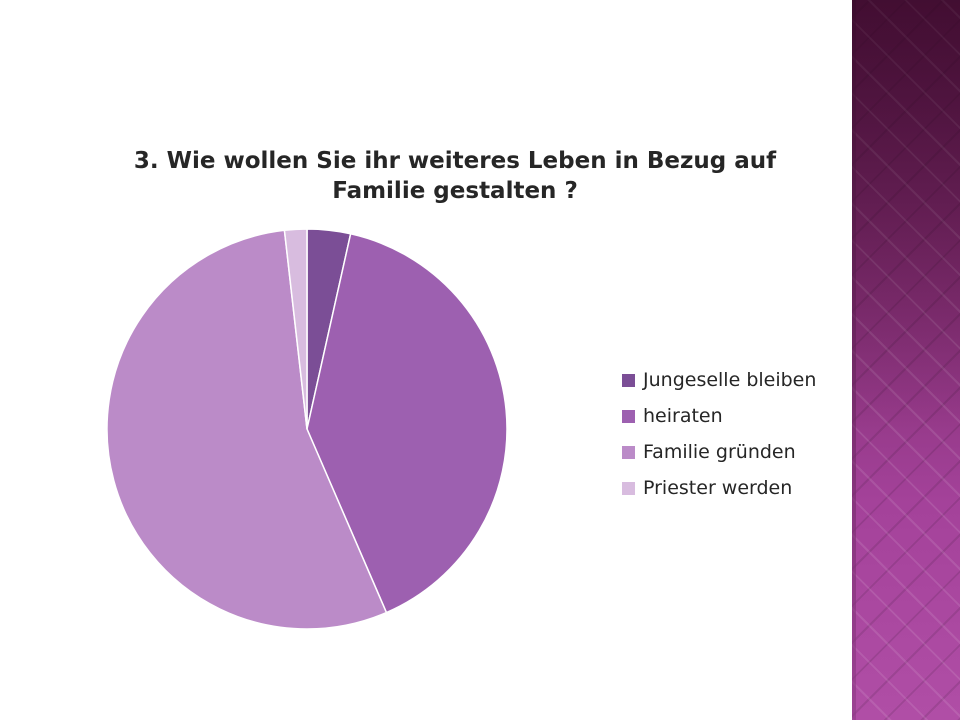 The width and height of the screenshot is (960, 720). I want to click on legend-label: Jungeselle bleiben, so click(730, 380).